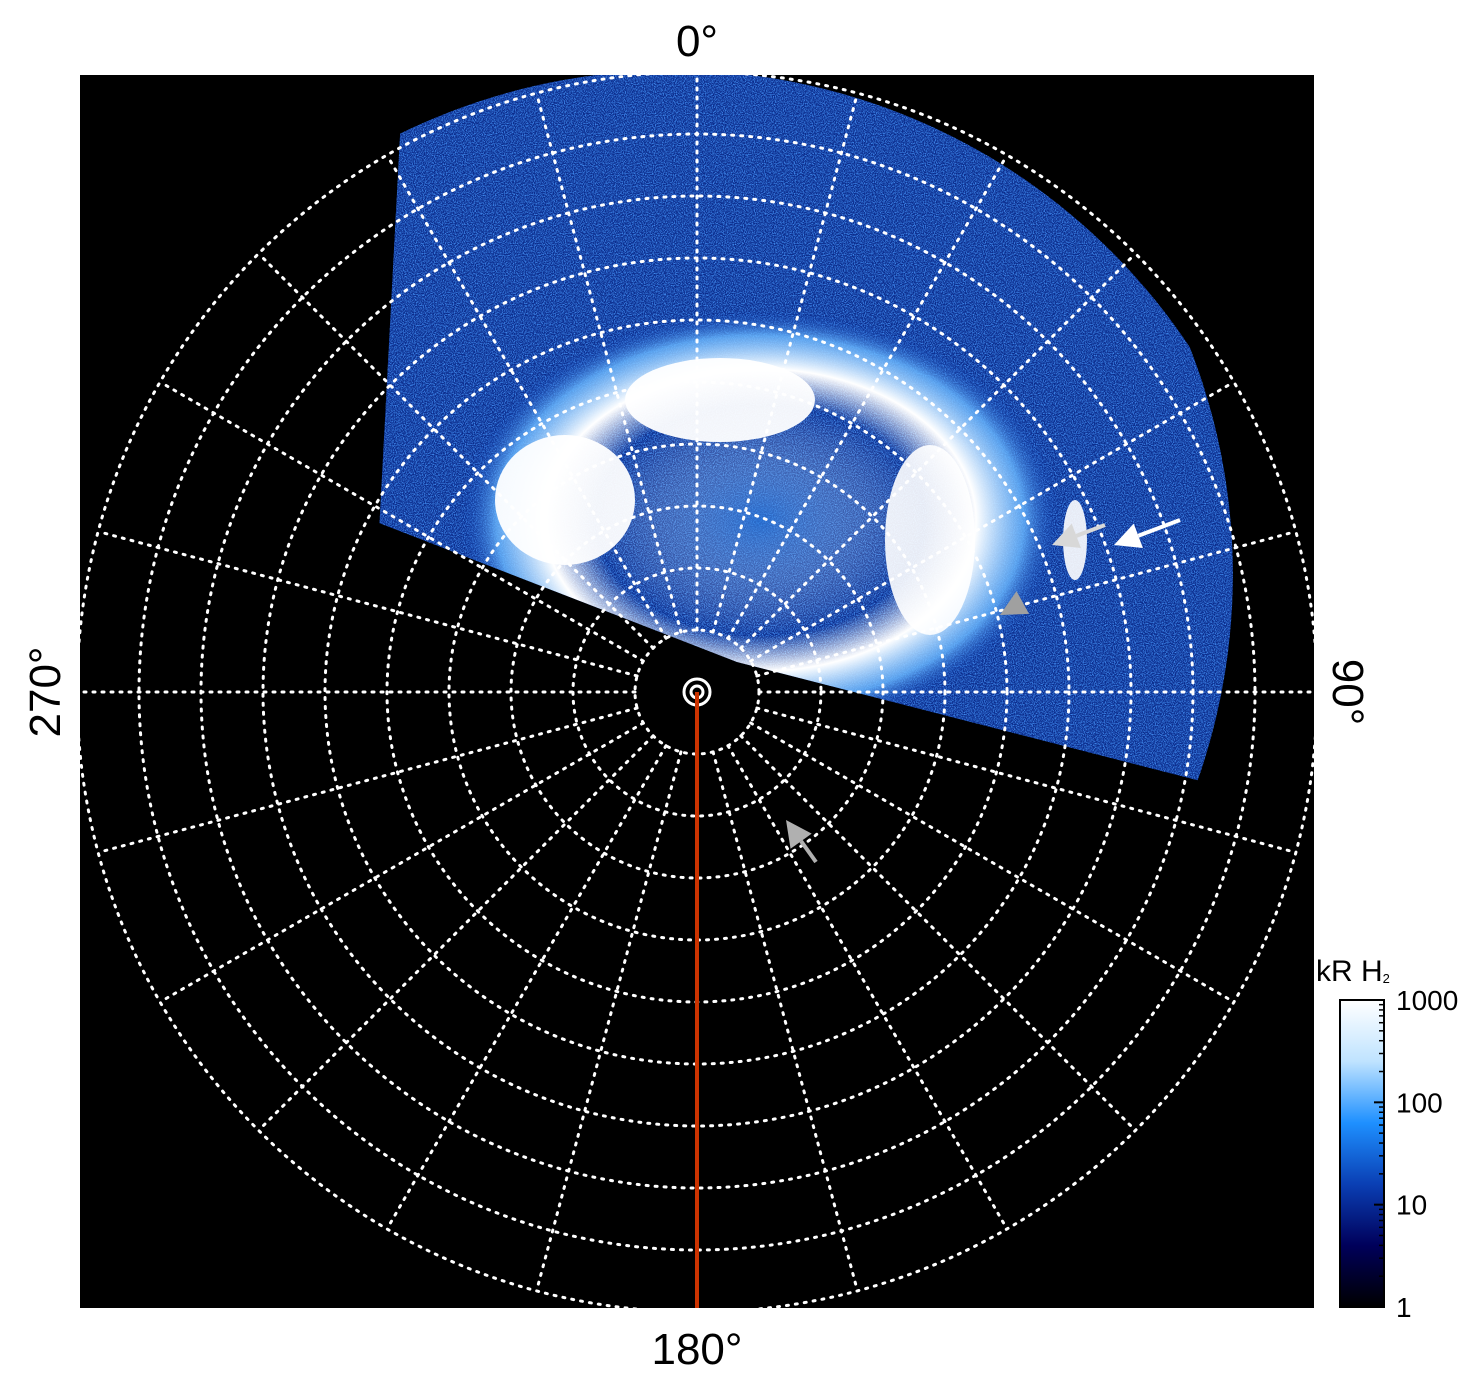 The height and width of the screenshot is (1384, 1481). What do you see at coordinates (1362, 1153) in the screenshot?
I see `colorbar-fill` at bounding box center [1362, 1153].